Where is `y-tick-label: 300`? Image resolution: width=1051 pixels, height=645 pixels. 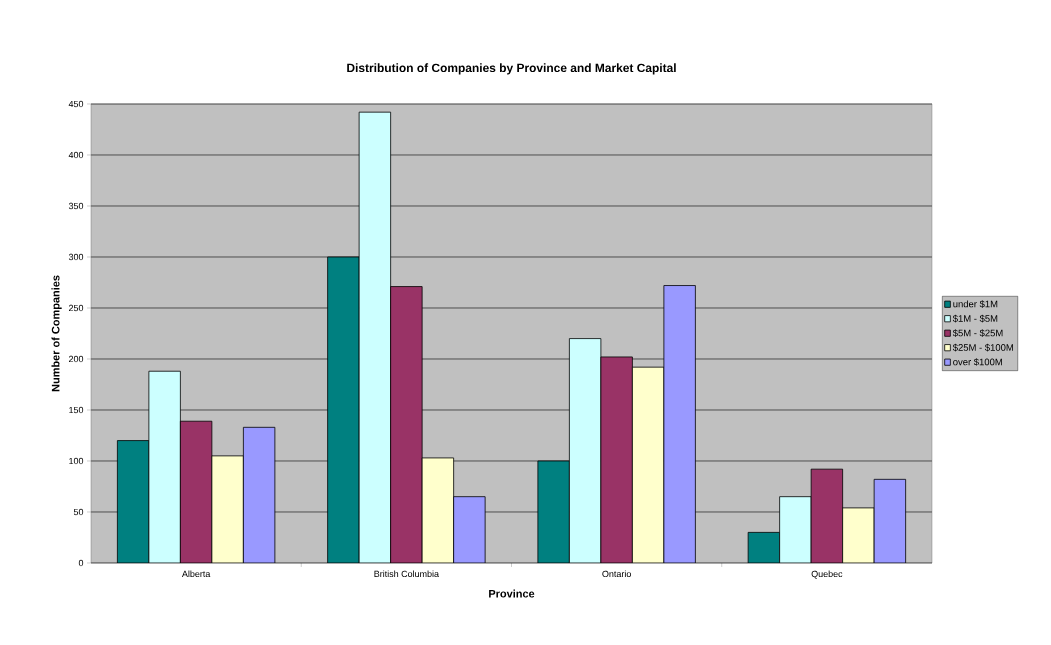 y-tick-label: 300 is located at coordinates (76, 257).